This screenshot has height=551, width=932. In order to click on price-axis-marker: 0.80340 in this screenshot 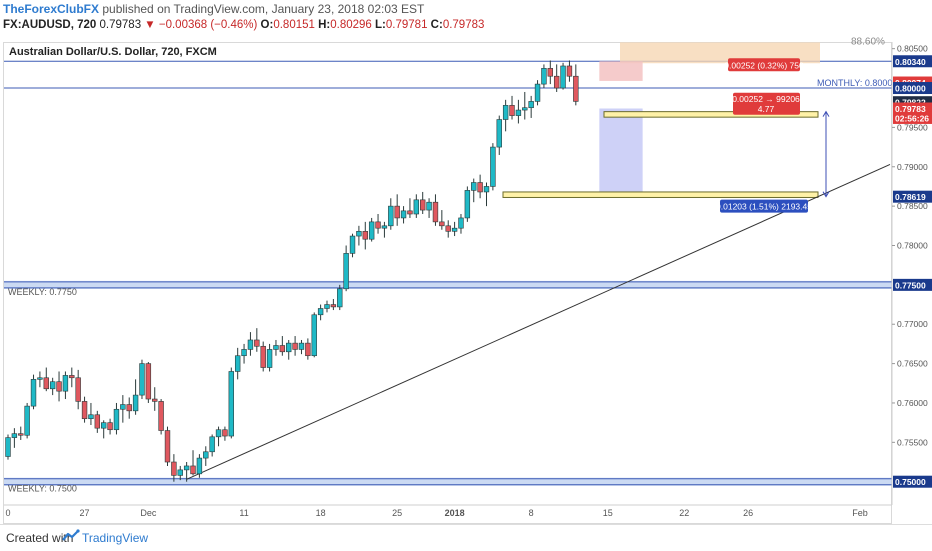, I will do `click(910, 62)`.